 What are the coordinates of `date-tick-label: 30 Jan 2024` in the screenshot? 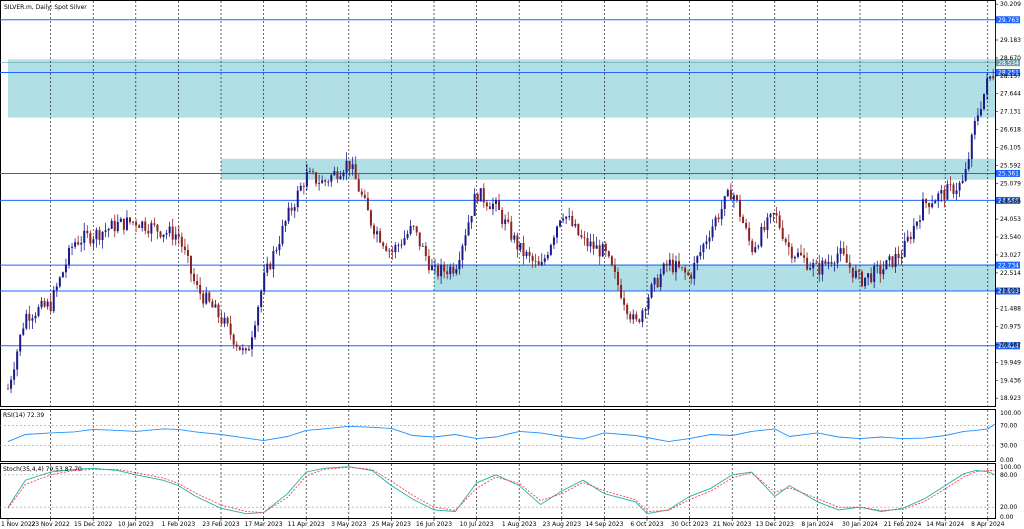 It's located at (860, 524).